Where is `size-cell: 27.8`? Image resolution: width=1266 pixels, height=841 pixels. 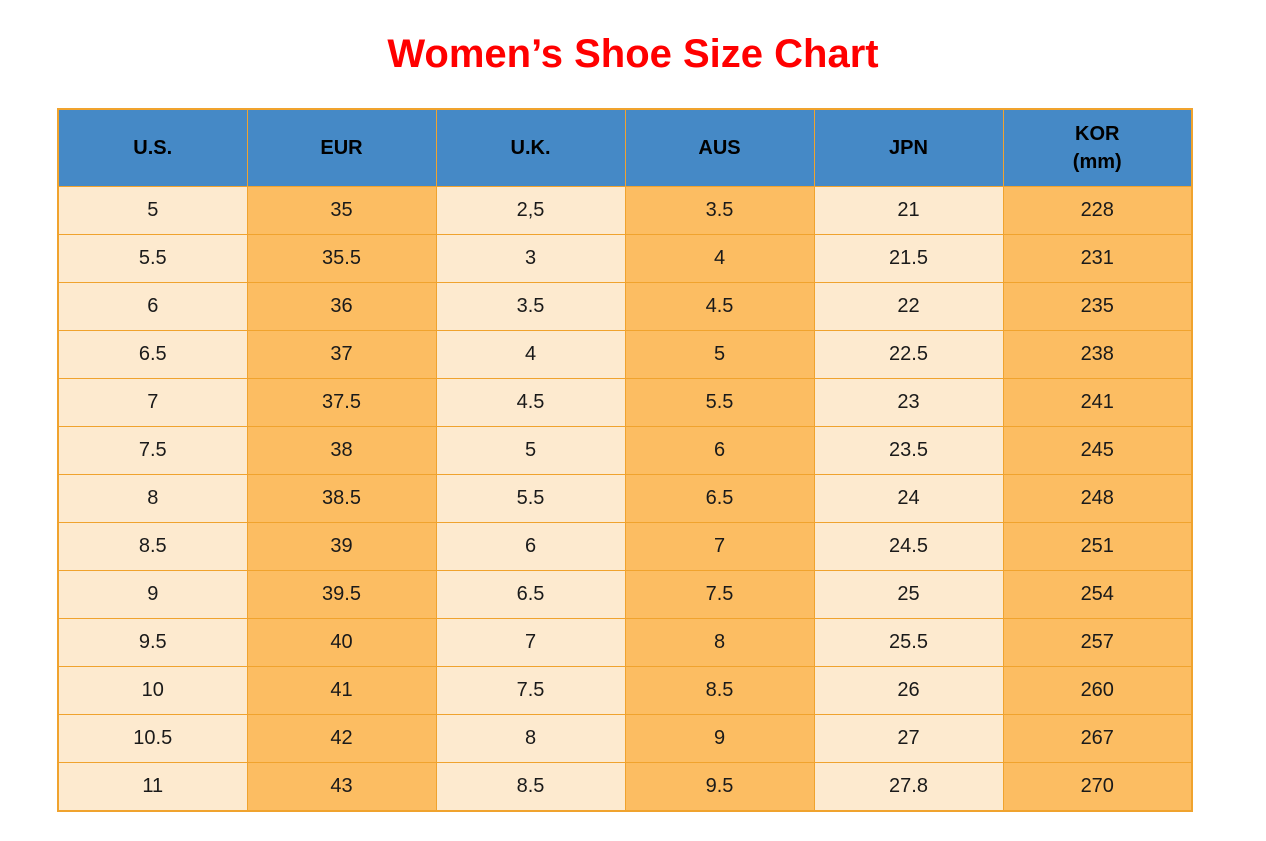
size-cell: 27.8 is located at coordinates (908, 787).